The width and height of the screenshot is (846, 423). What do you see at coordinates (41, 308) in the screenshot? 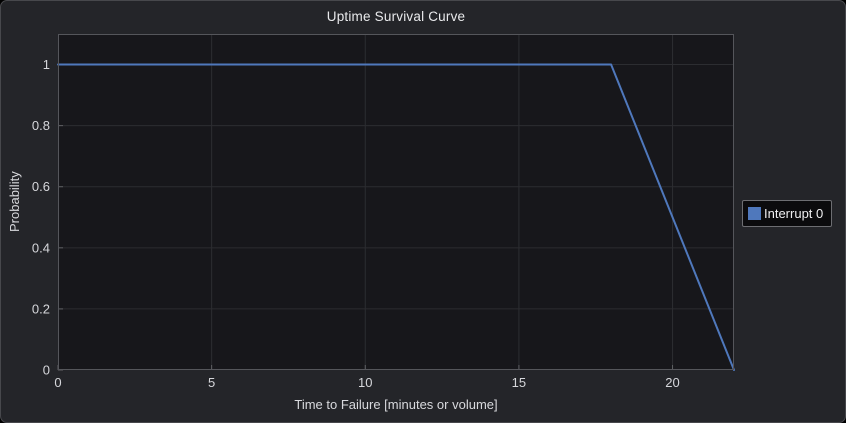
I see `y-tick-label: 0.2` at bounding box center [41, 308].